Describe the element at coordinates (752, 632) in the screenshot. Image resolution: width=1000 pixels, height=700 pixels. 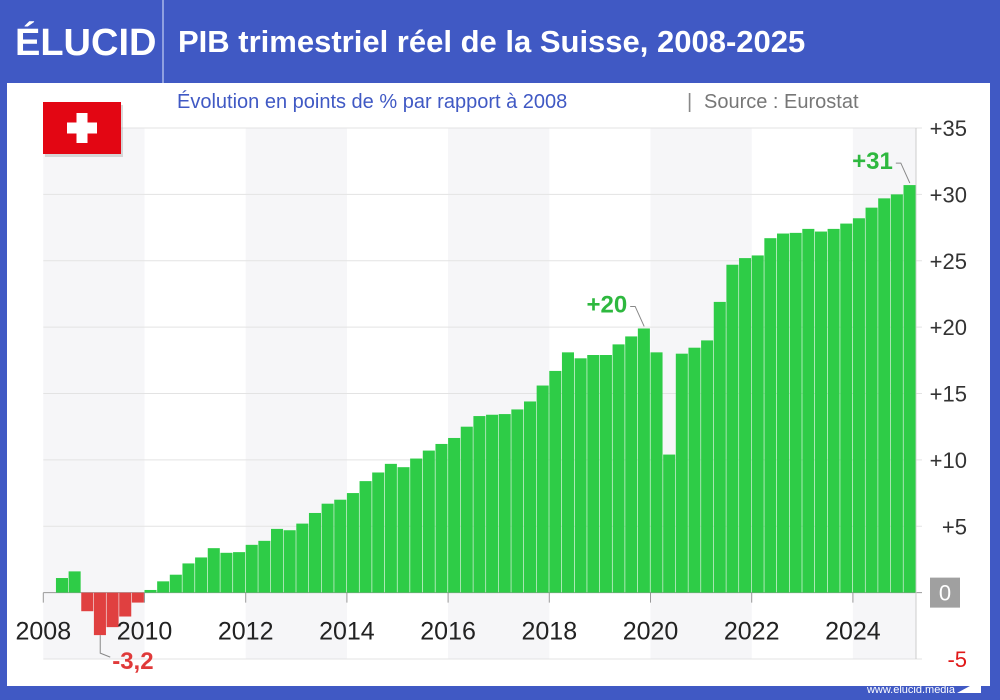
I see `x-tick-label: 2022` at that location.